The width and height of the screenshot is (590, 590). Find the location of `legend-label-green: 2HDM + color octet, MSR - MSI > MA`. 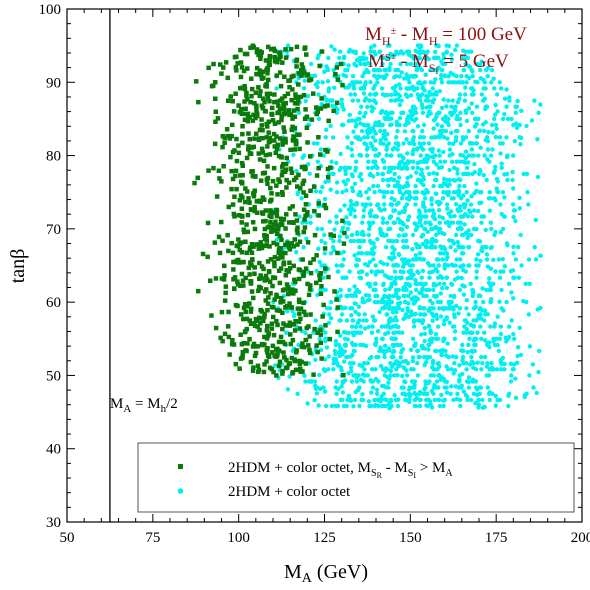

legend-label-green: 2HDM + color octet, MSR - MSI > MA is located at coordinates (340, 470).